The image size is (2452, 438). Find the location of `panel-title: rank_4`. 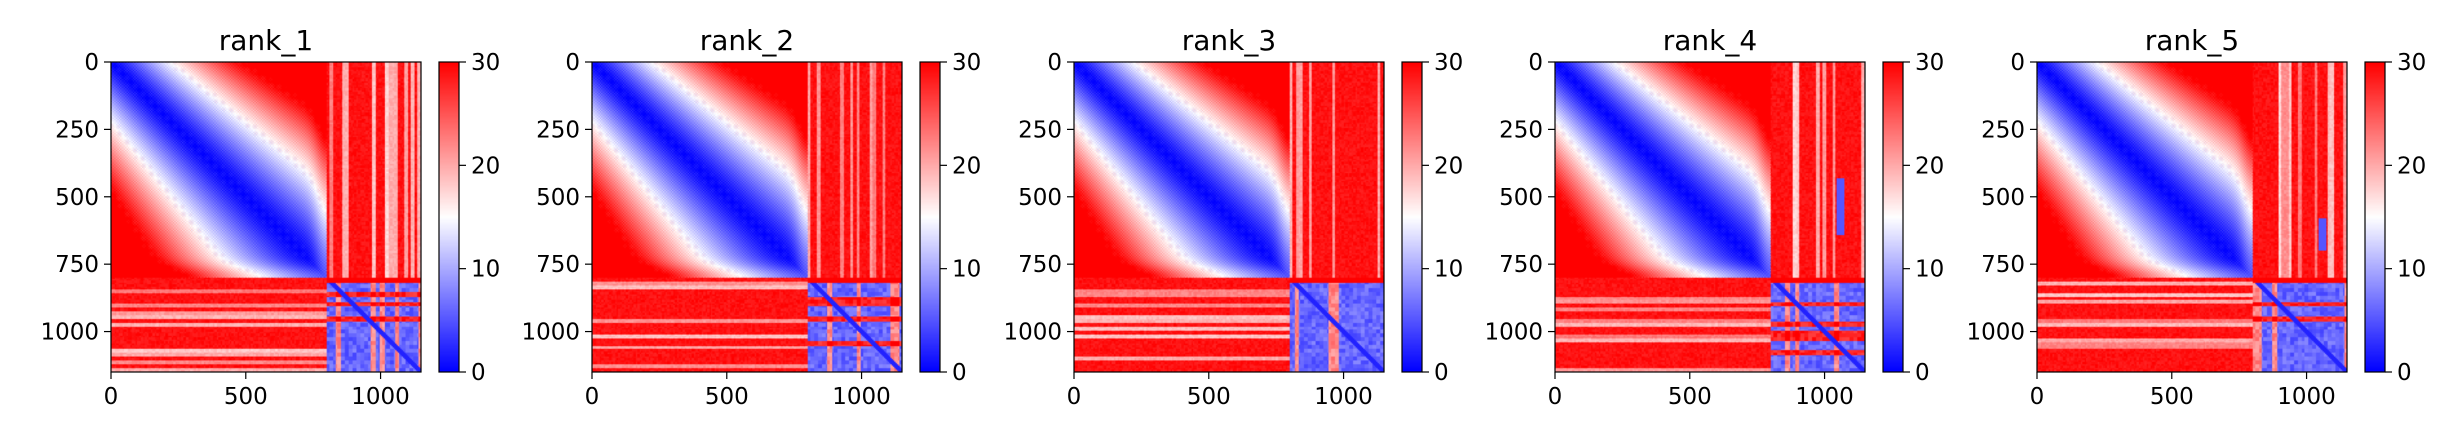

panel-title: rank_4 is located at coordinates (1710, 40).